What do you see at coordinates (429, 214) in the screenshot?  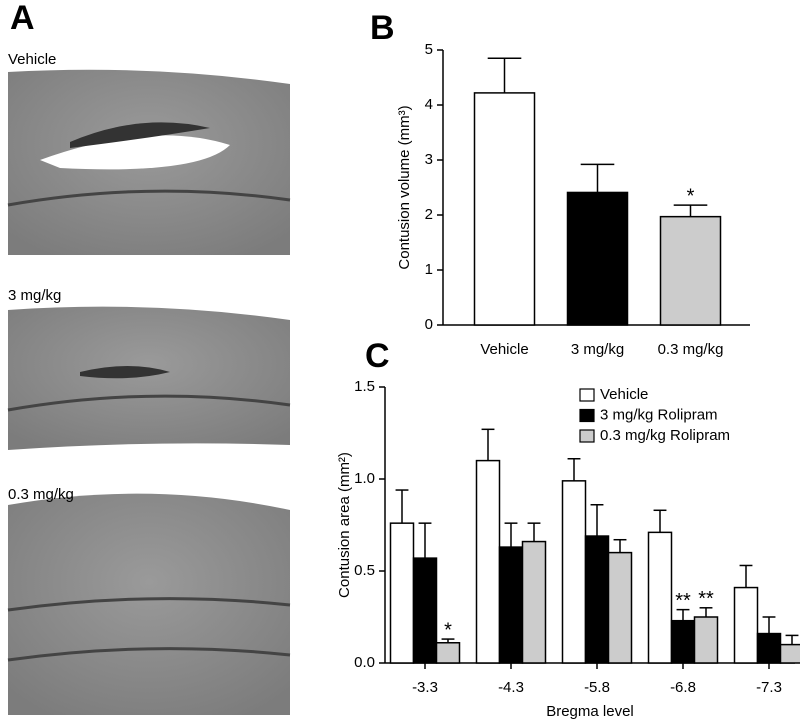 I see `y-tick-label: 2` at bounding box center [429, 214].